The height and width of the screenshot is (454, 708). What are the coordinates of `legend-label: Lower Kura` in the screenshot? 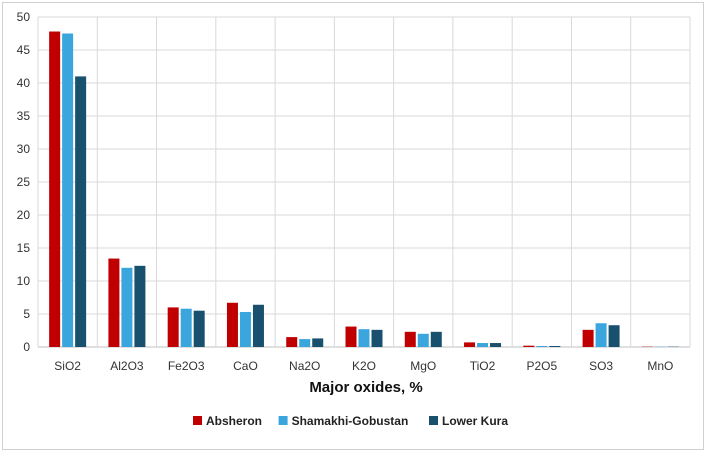 It's located at (475, 421).